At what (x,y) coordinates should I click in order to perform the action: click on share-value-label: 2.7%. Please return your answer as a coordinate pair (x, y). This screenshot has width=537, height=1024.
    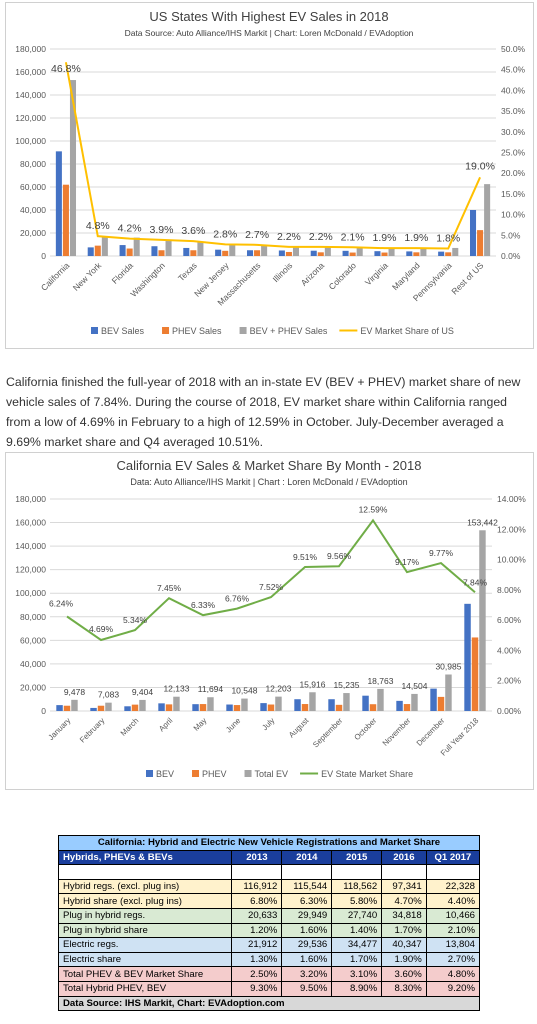
    Looking at the image, I should click on (257, 235).